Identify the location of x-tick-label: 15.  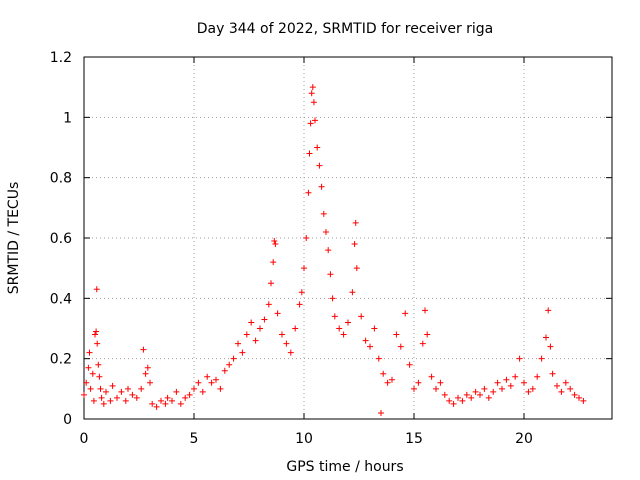
(414, 439).